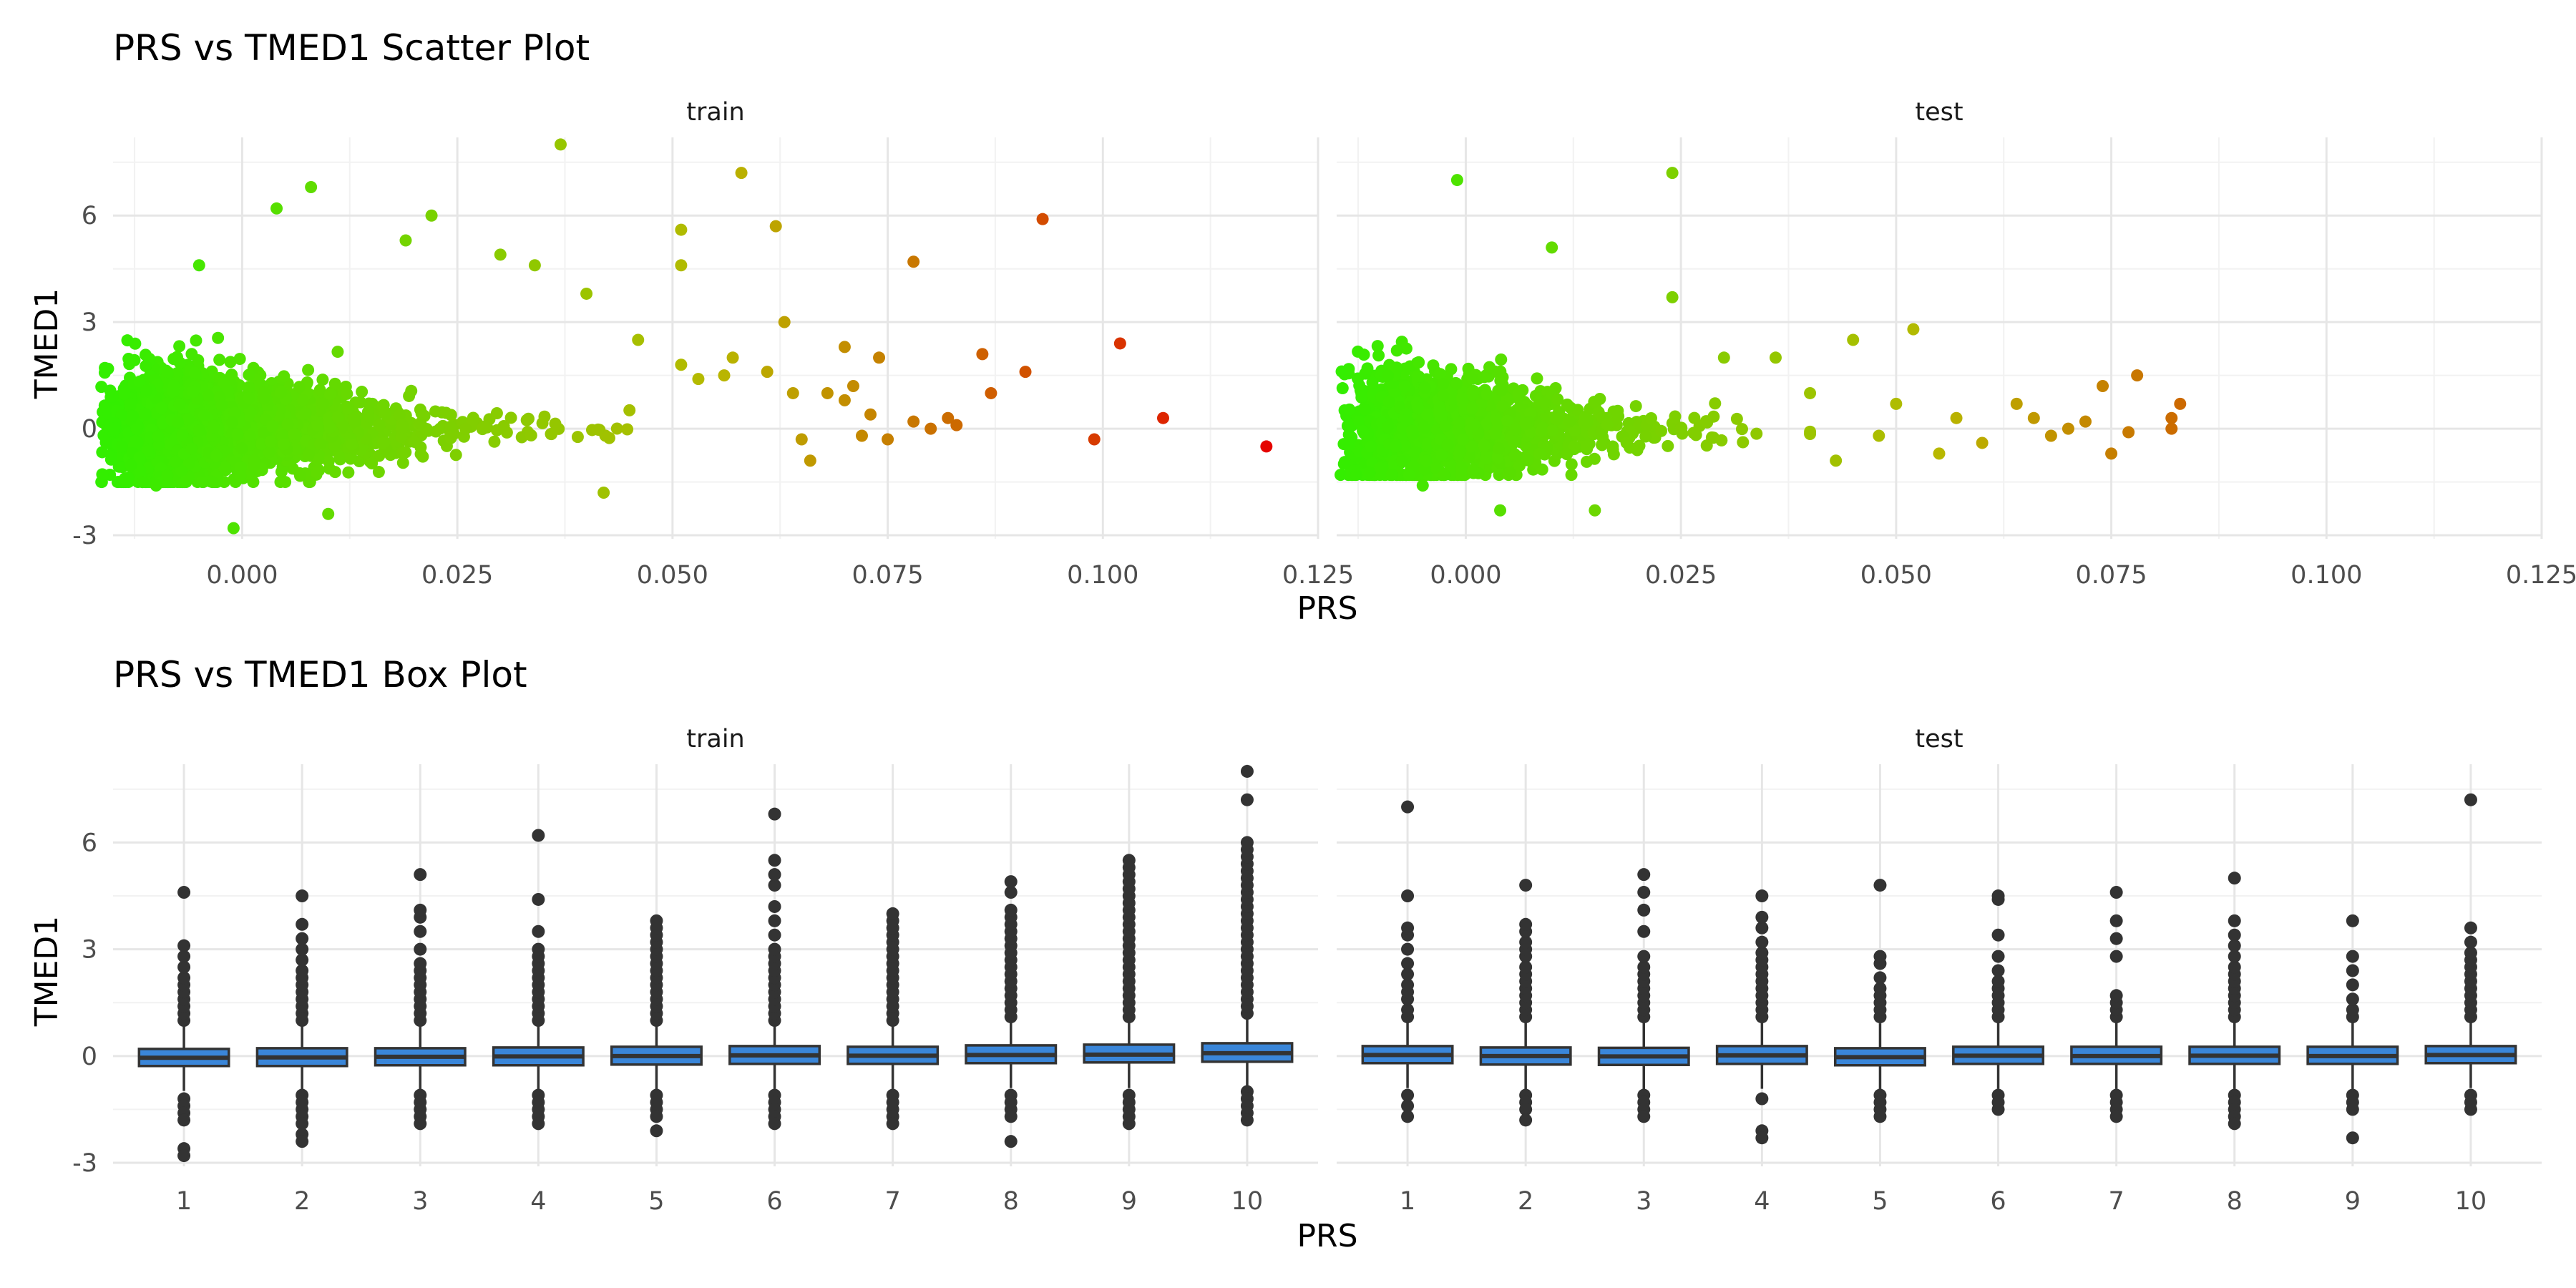  I want to click on x-tick-label: 0.075, so click(887, 575).